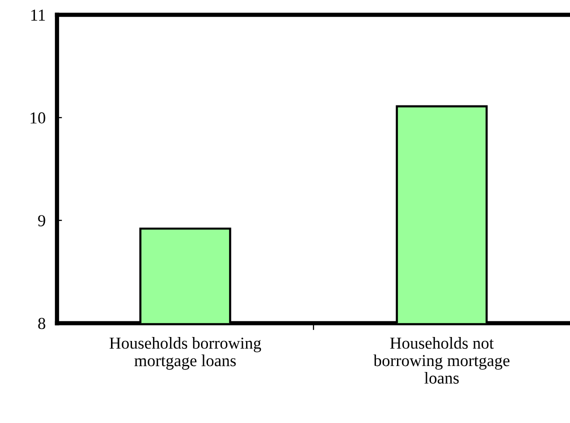 This screenshot has height=423, width=570. I want to click on x-tick-label: Households borrowing mortgage loans, so click(186, 353).